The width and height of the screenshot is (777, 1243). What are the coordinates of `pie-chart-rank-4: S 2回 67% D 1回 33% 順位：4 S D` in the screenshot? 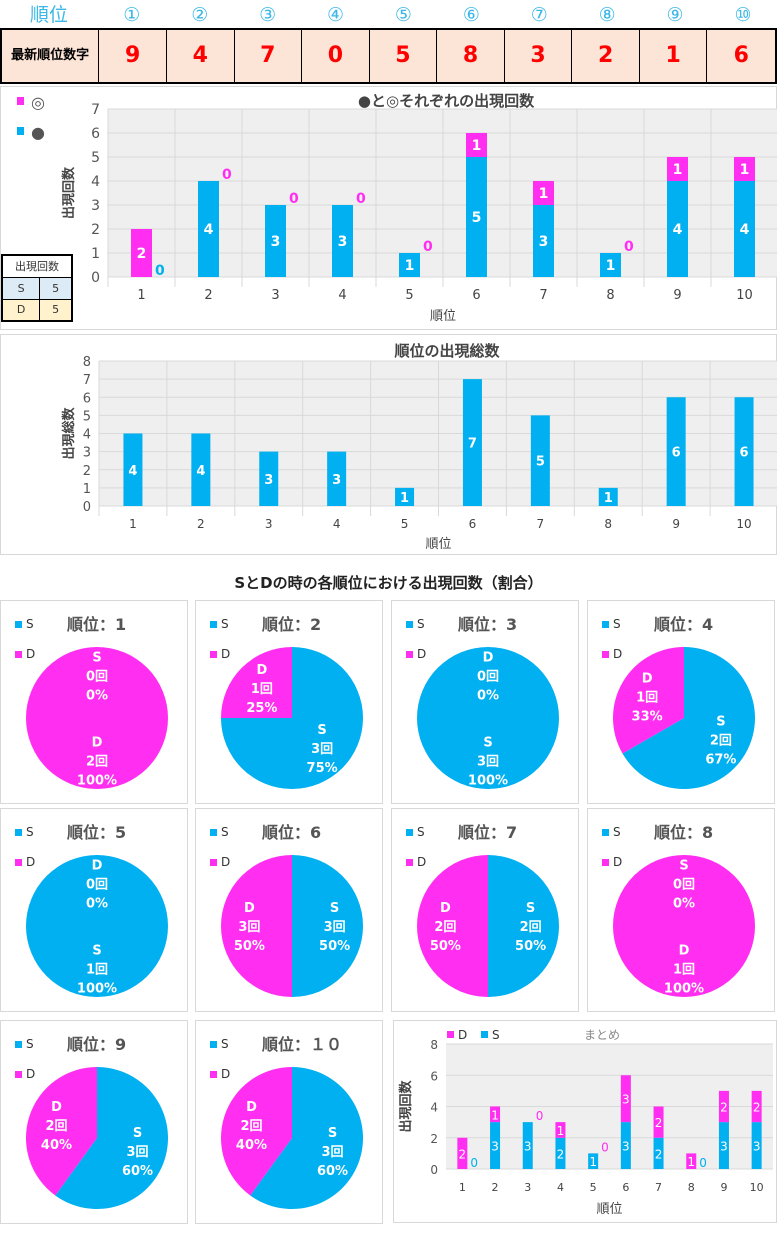 It's located at (681, 702).